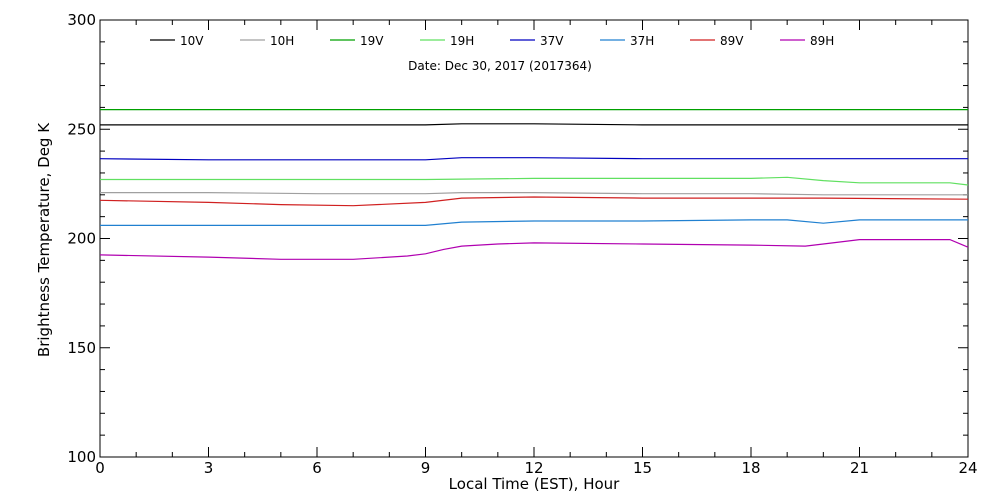 This screenshot has width=1000, height=500. Describe the element at coordinates (859, 468) in the screenshot. I see `x-tick-label: 21` at that location.